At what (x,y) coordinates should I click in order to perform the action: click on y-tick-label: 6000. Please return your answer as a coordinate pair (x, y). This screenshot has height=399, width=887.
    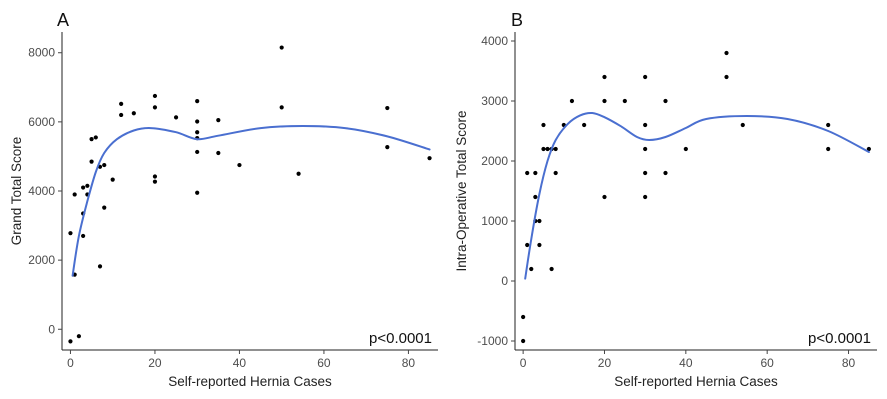
    Looking at the image, I should click on (41, 122).